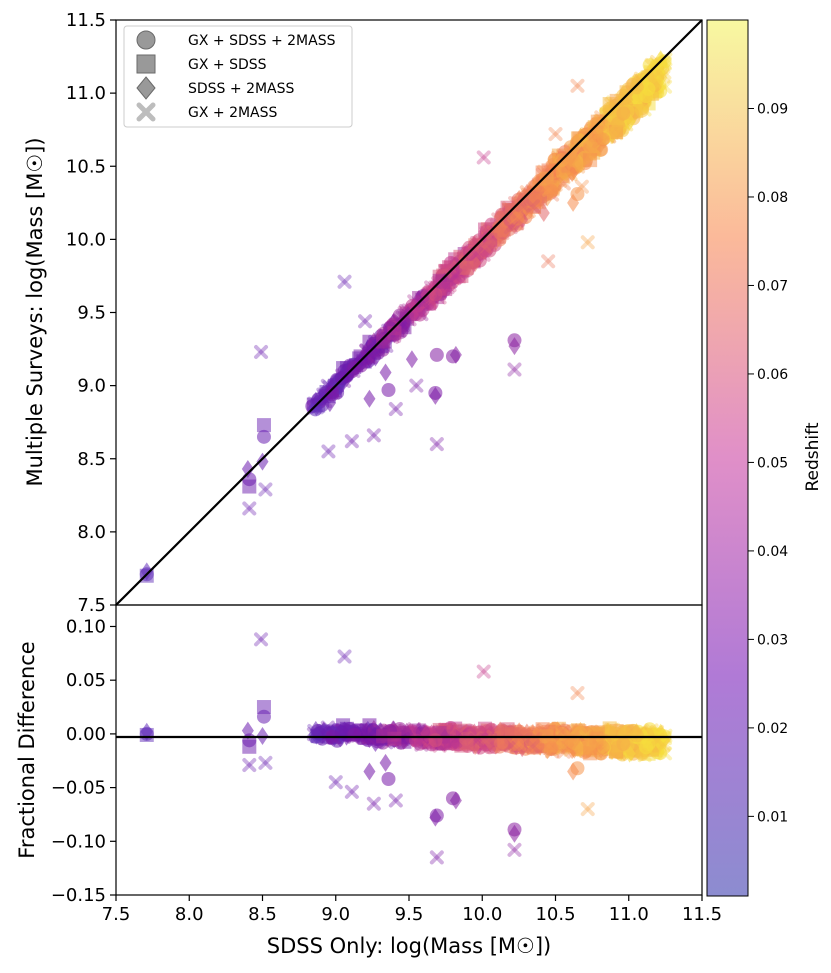 This screenshot has width=831, height=973. What do you see at coordinates (78, 895) in the screenshot?
I see `y-tick-label: −0.15` at bounding box center [78, 895].